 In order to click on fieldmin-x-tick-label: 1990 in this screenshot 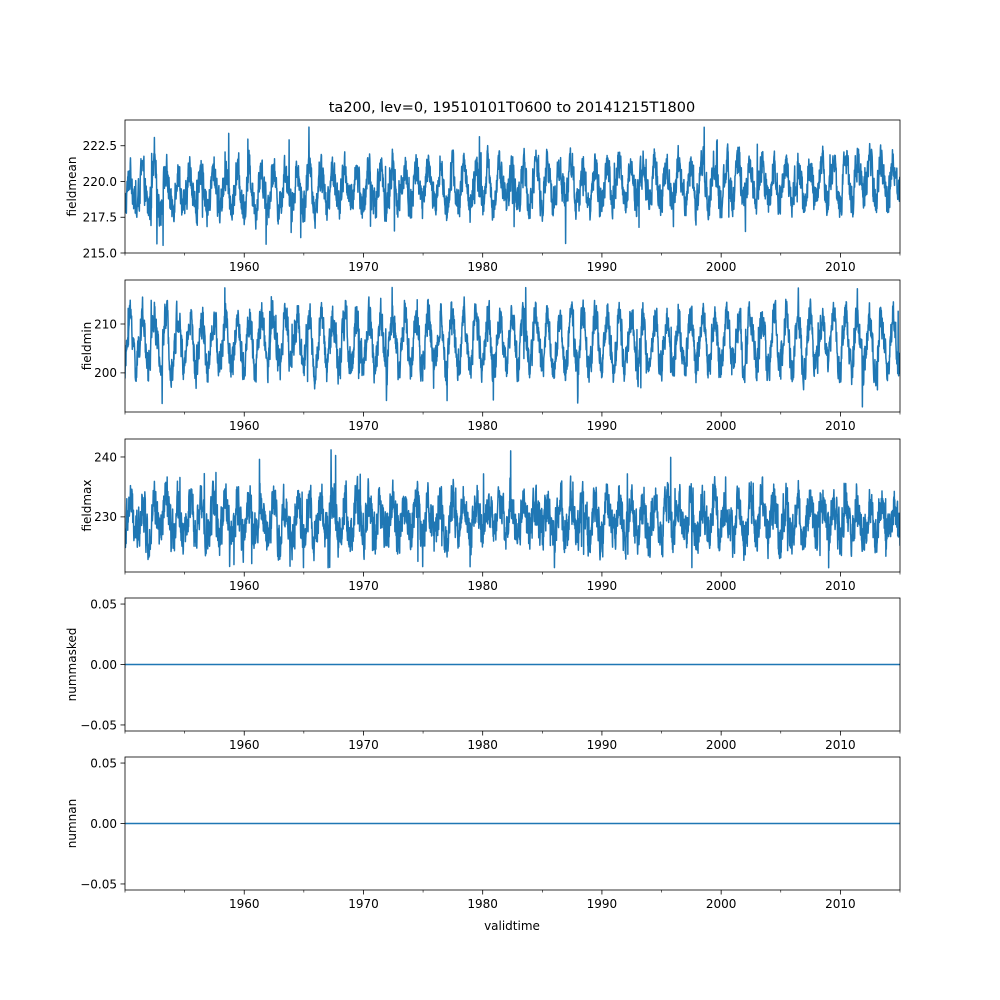, I will do `click(602, 426)`.